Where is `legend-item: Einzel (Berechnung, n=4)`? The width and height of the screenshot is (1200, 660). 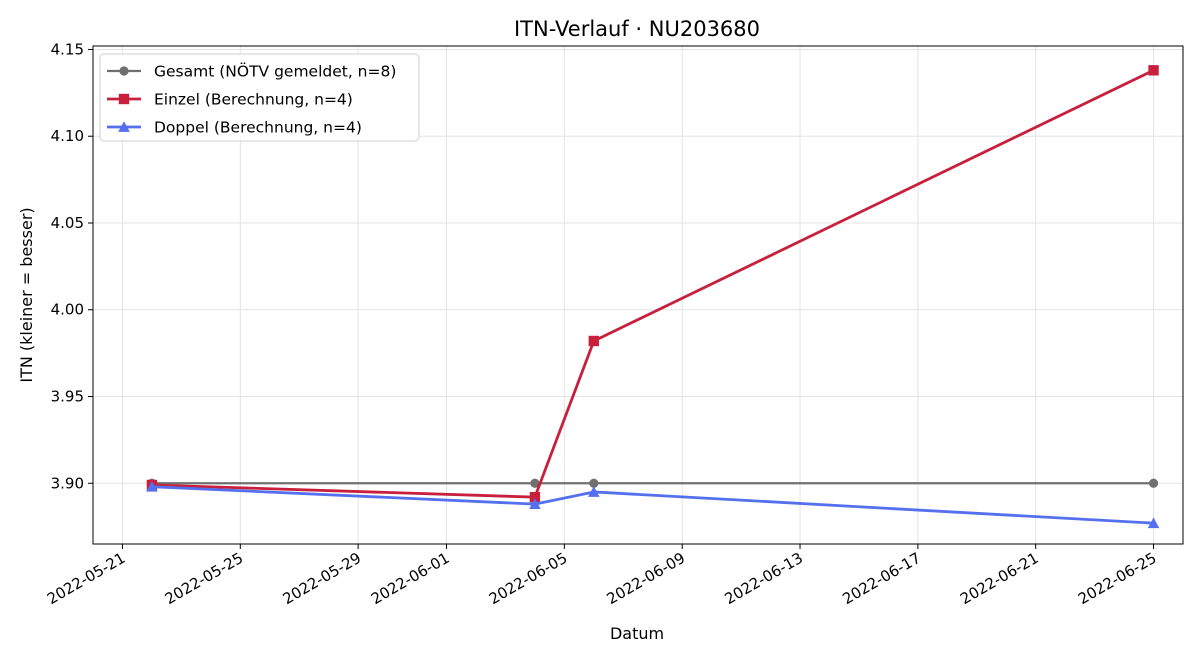
legend-item: Einzel (Berechnung, n=4) is located at coordinates (230, 100).